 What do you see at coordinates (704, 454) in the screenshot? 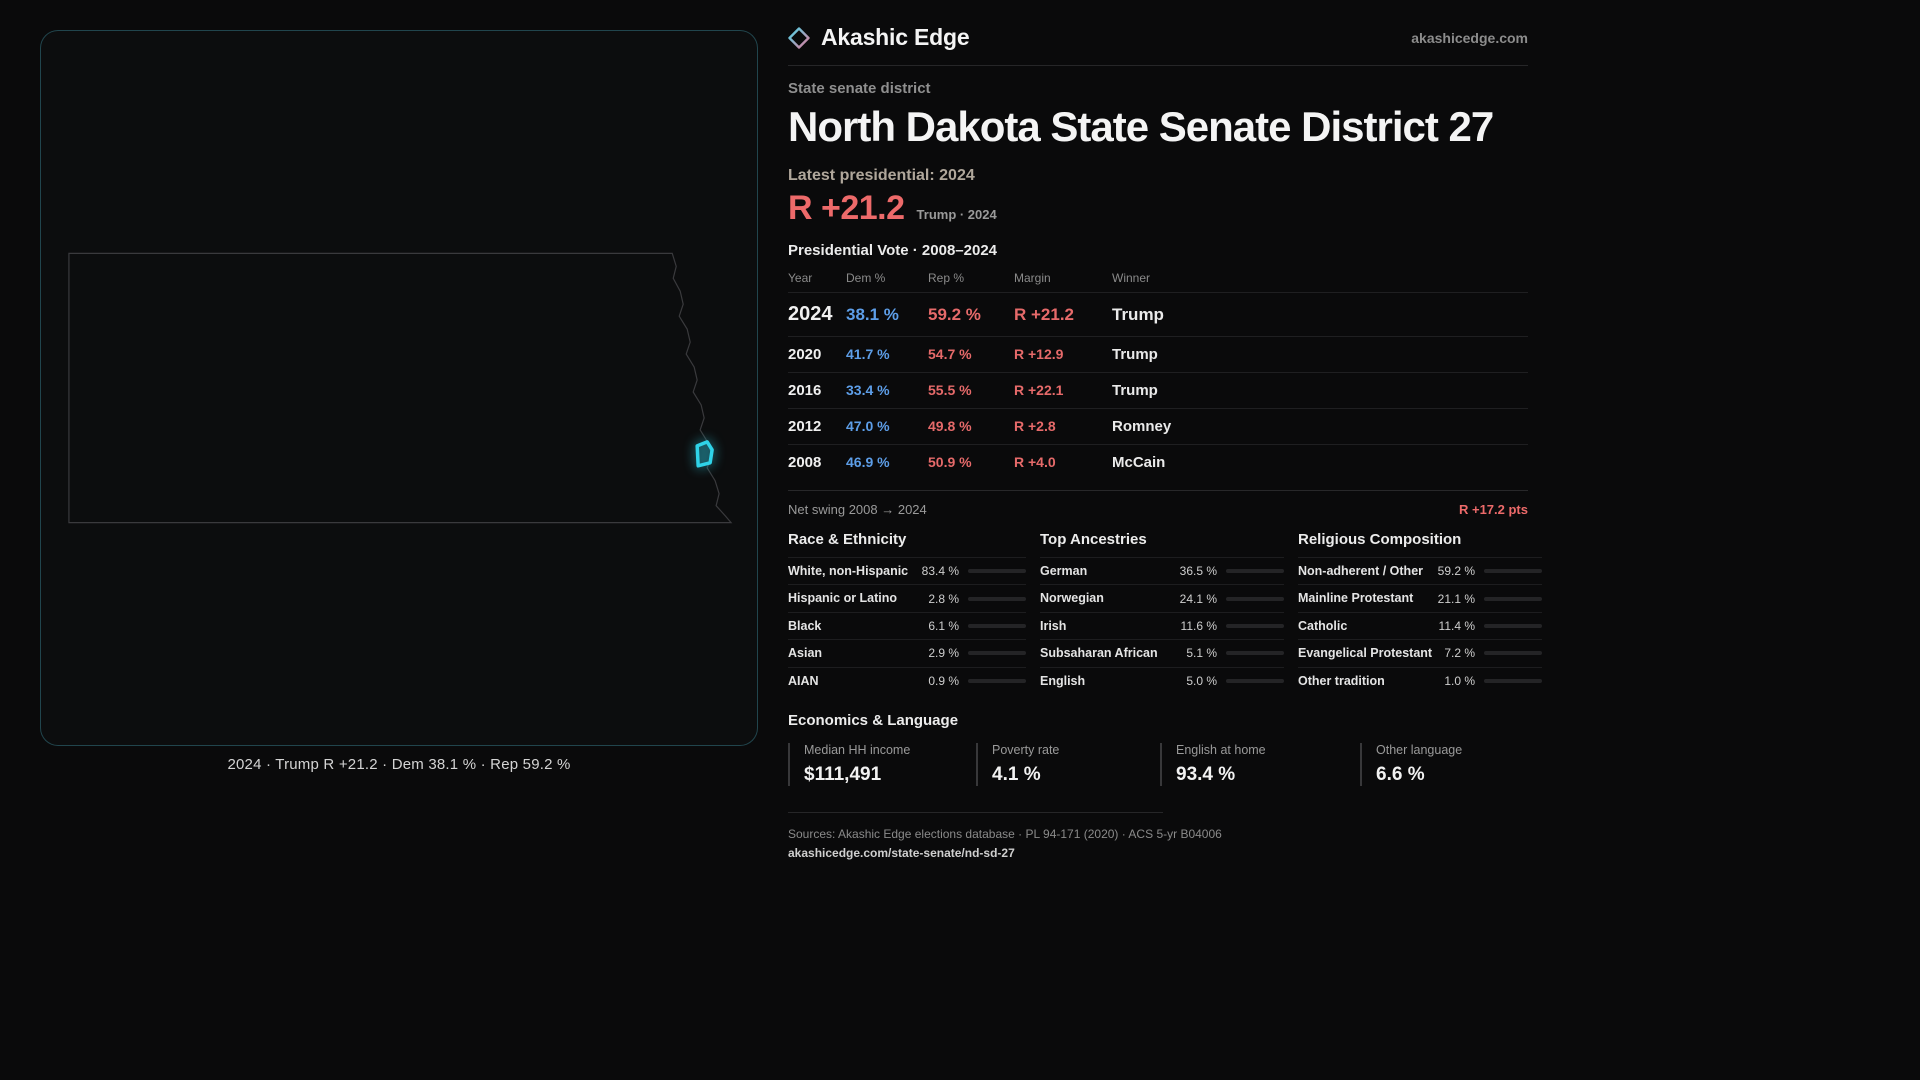
I see `district-highlight` at bounding box center [704, 454].